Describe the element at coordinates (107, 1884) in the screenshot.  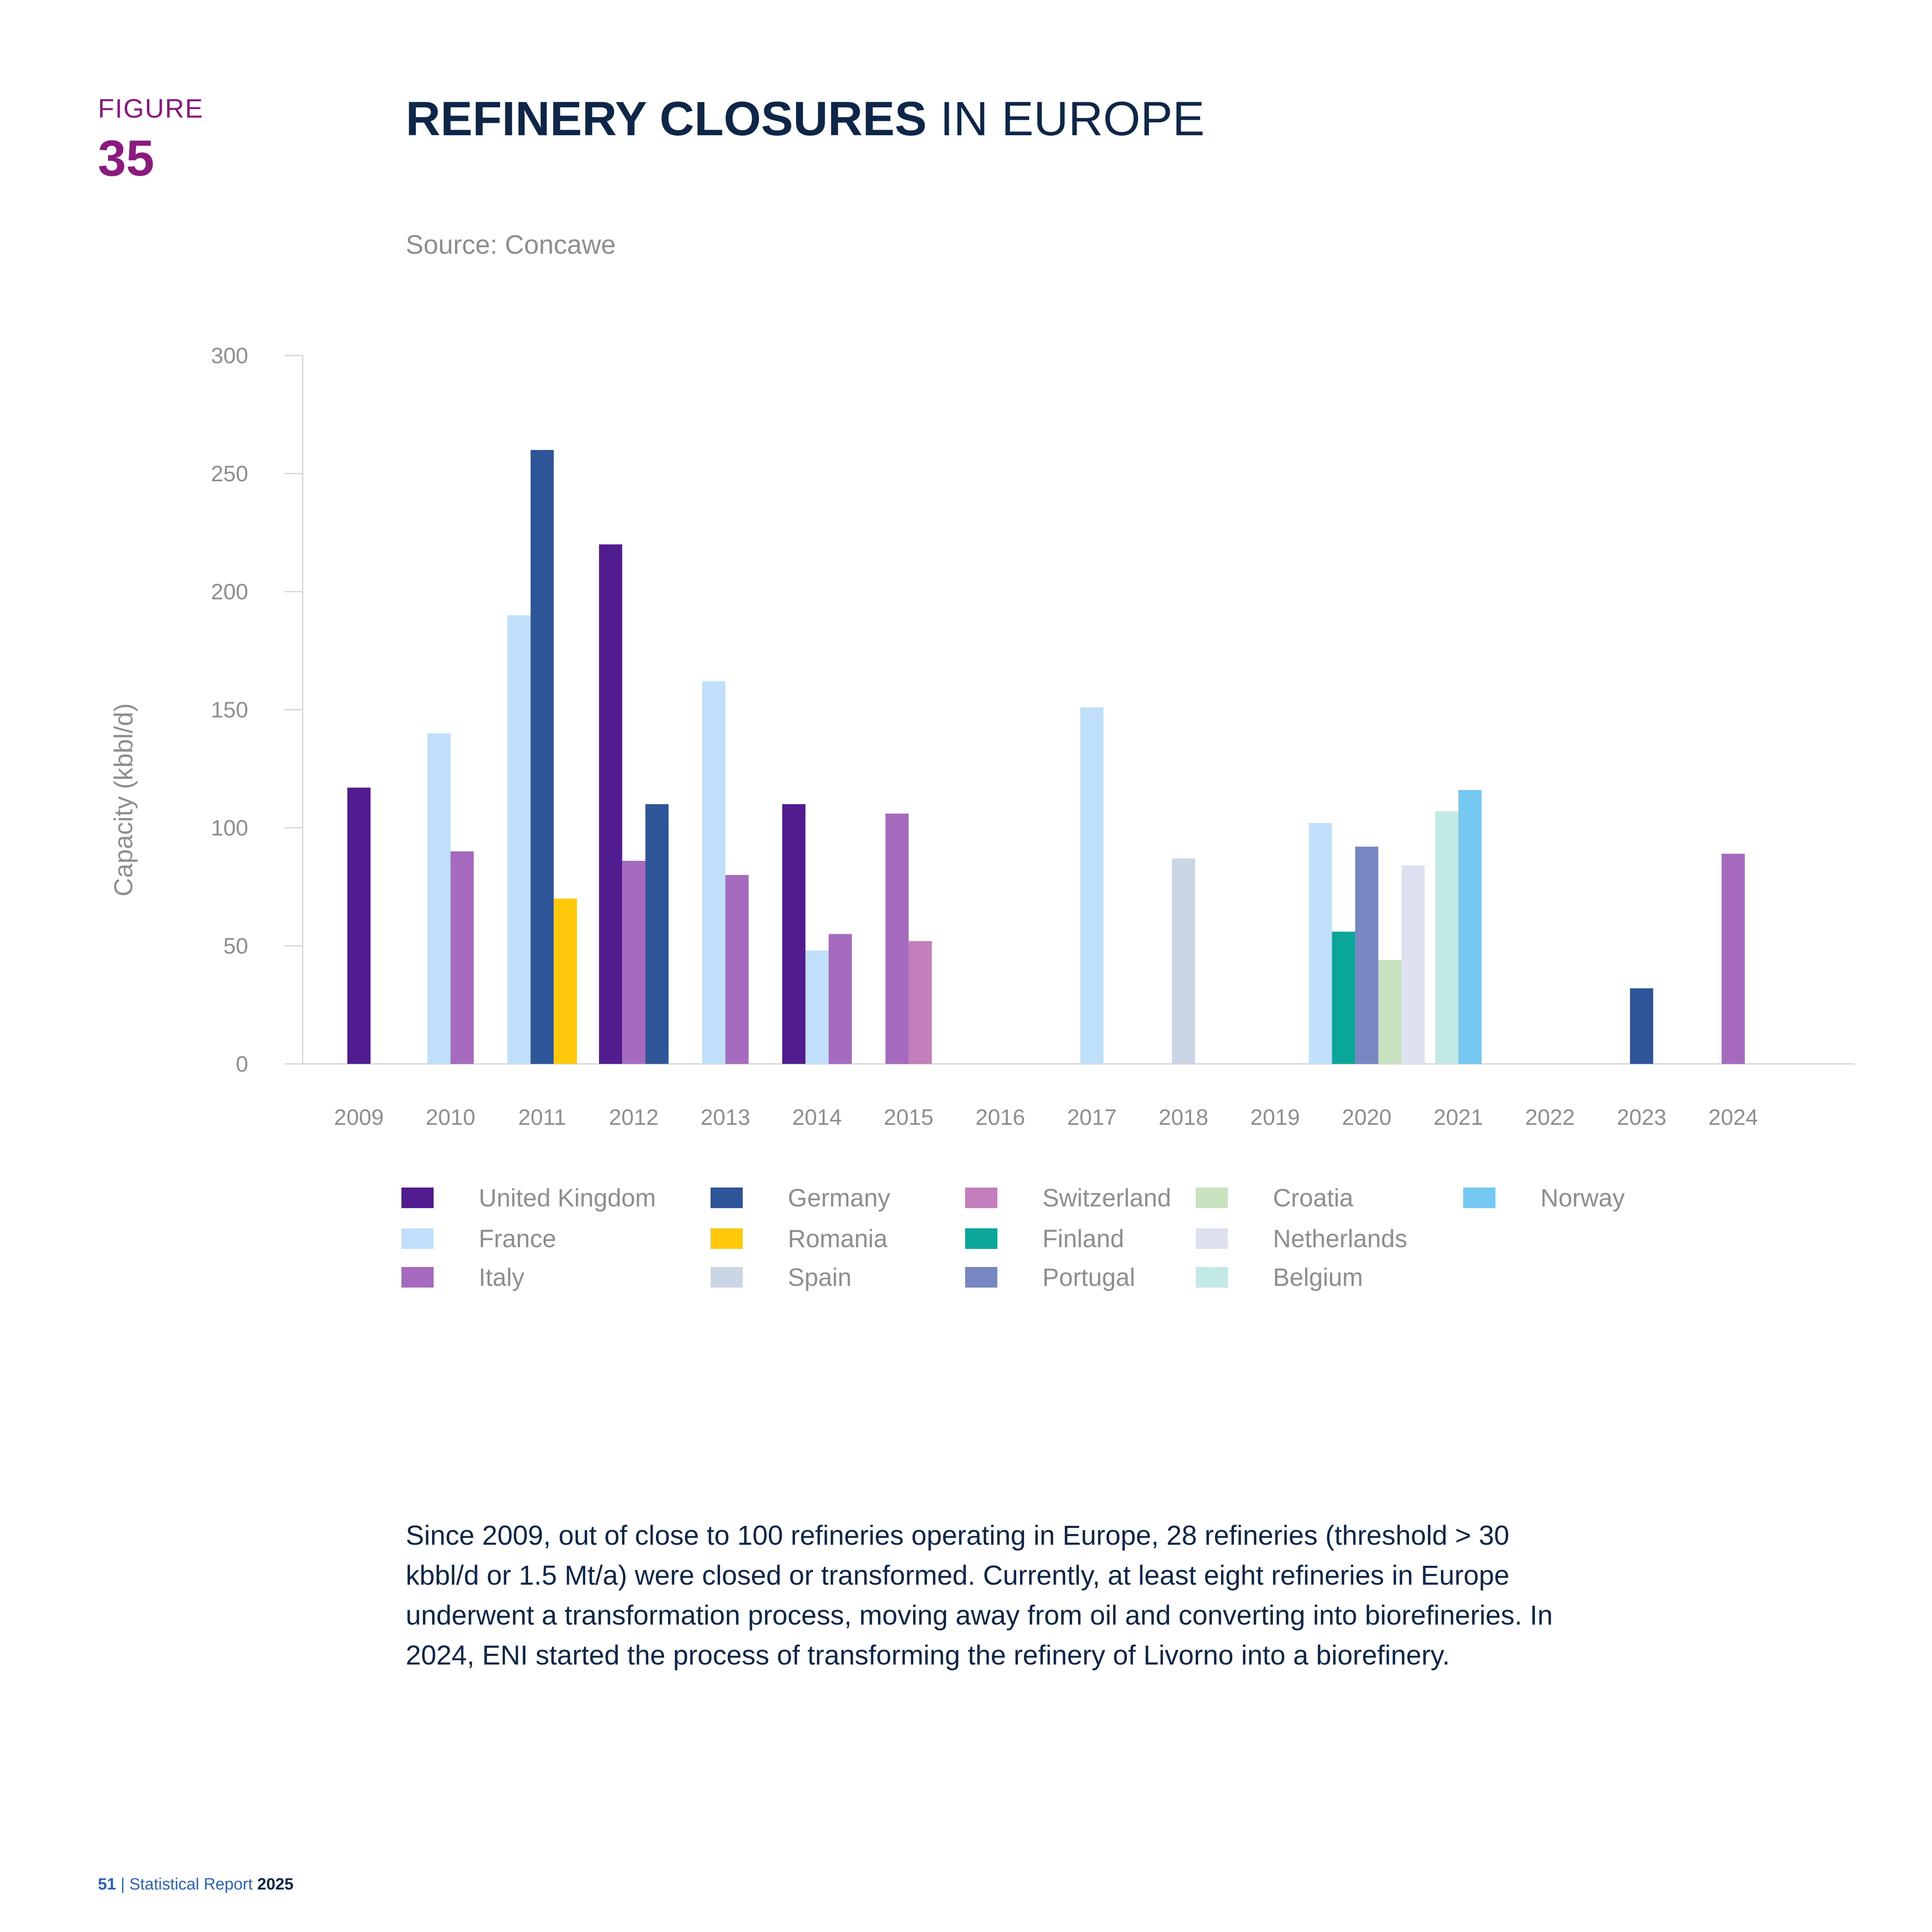
I see `page-number: 51` at that location.